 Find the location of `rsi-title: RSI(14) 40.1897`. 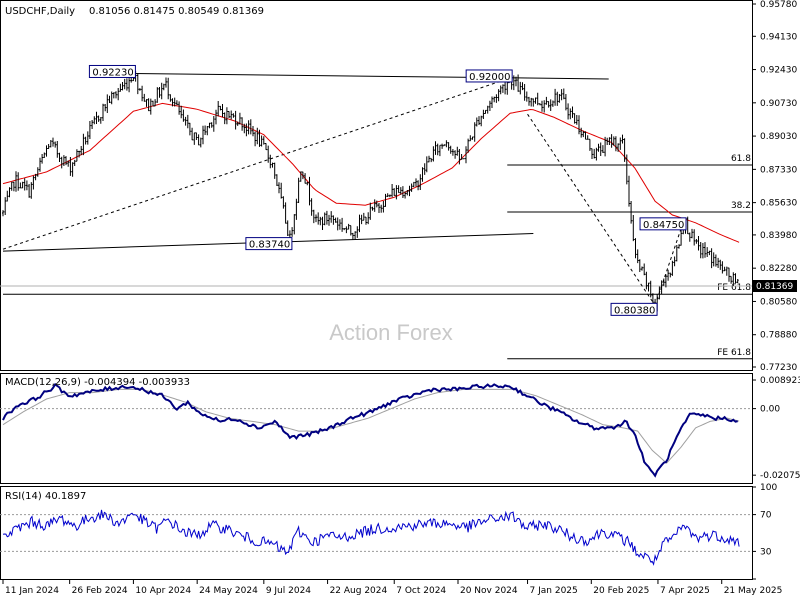

rsi-title: RSI(14) 40.1897 is located at coordinates (45, 496).